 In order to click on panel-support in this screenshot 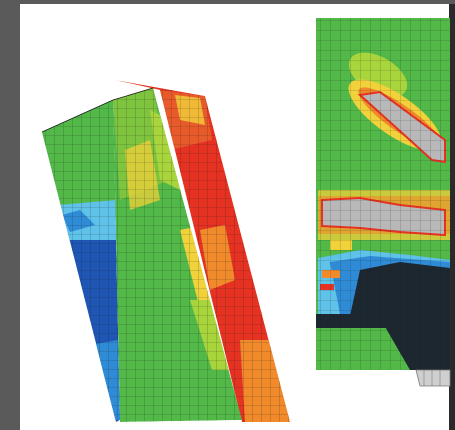, I will do `click(433, 378)`.